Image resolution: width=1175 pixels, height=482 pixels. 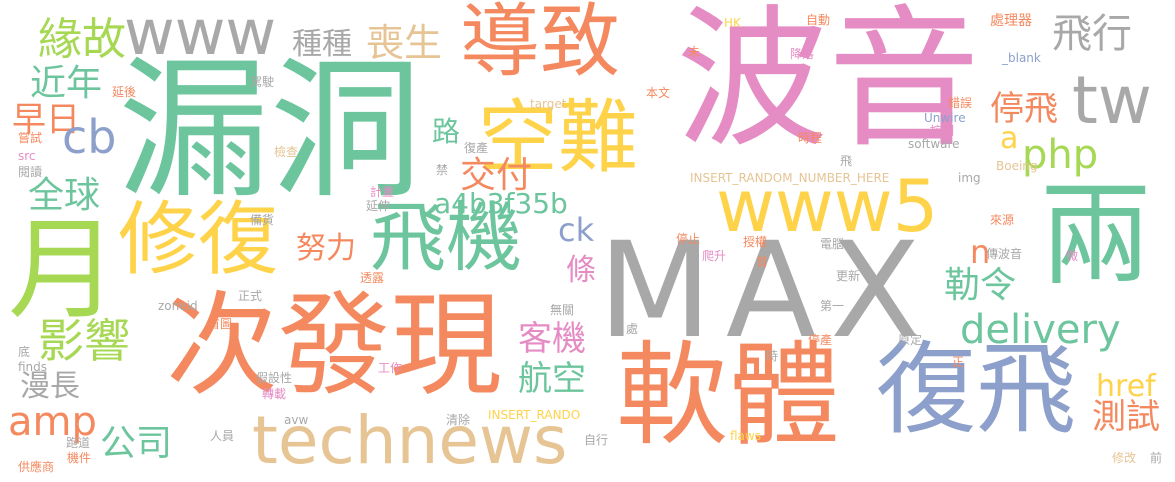 I want to click on word-feixing: 飛行, so click(x=1092, y=34).